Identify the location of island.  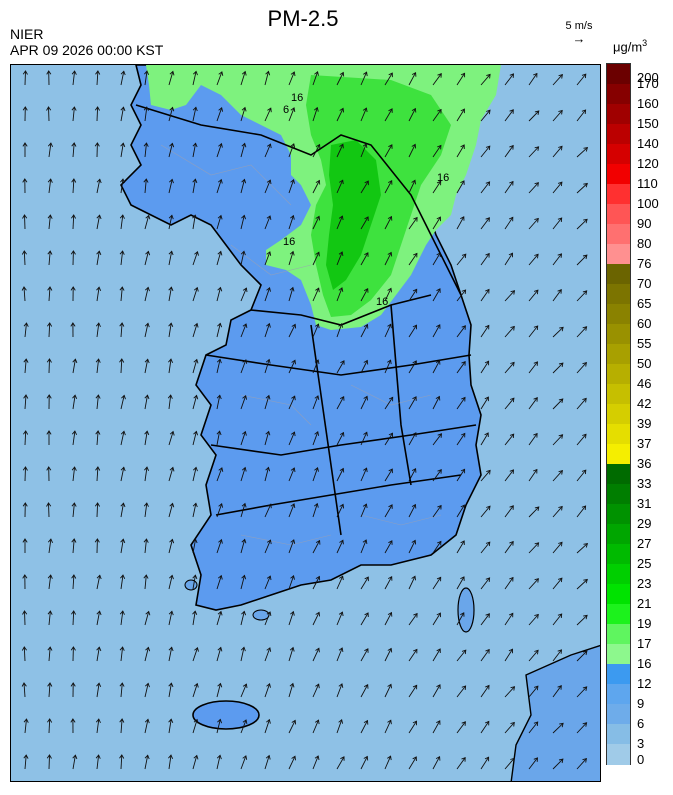
(466, 610).